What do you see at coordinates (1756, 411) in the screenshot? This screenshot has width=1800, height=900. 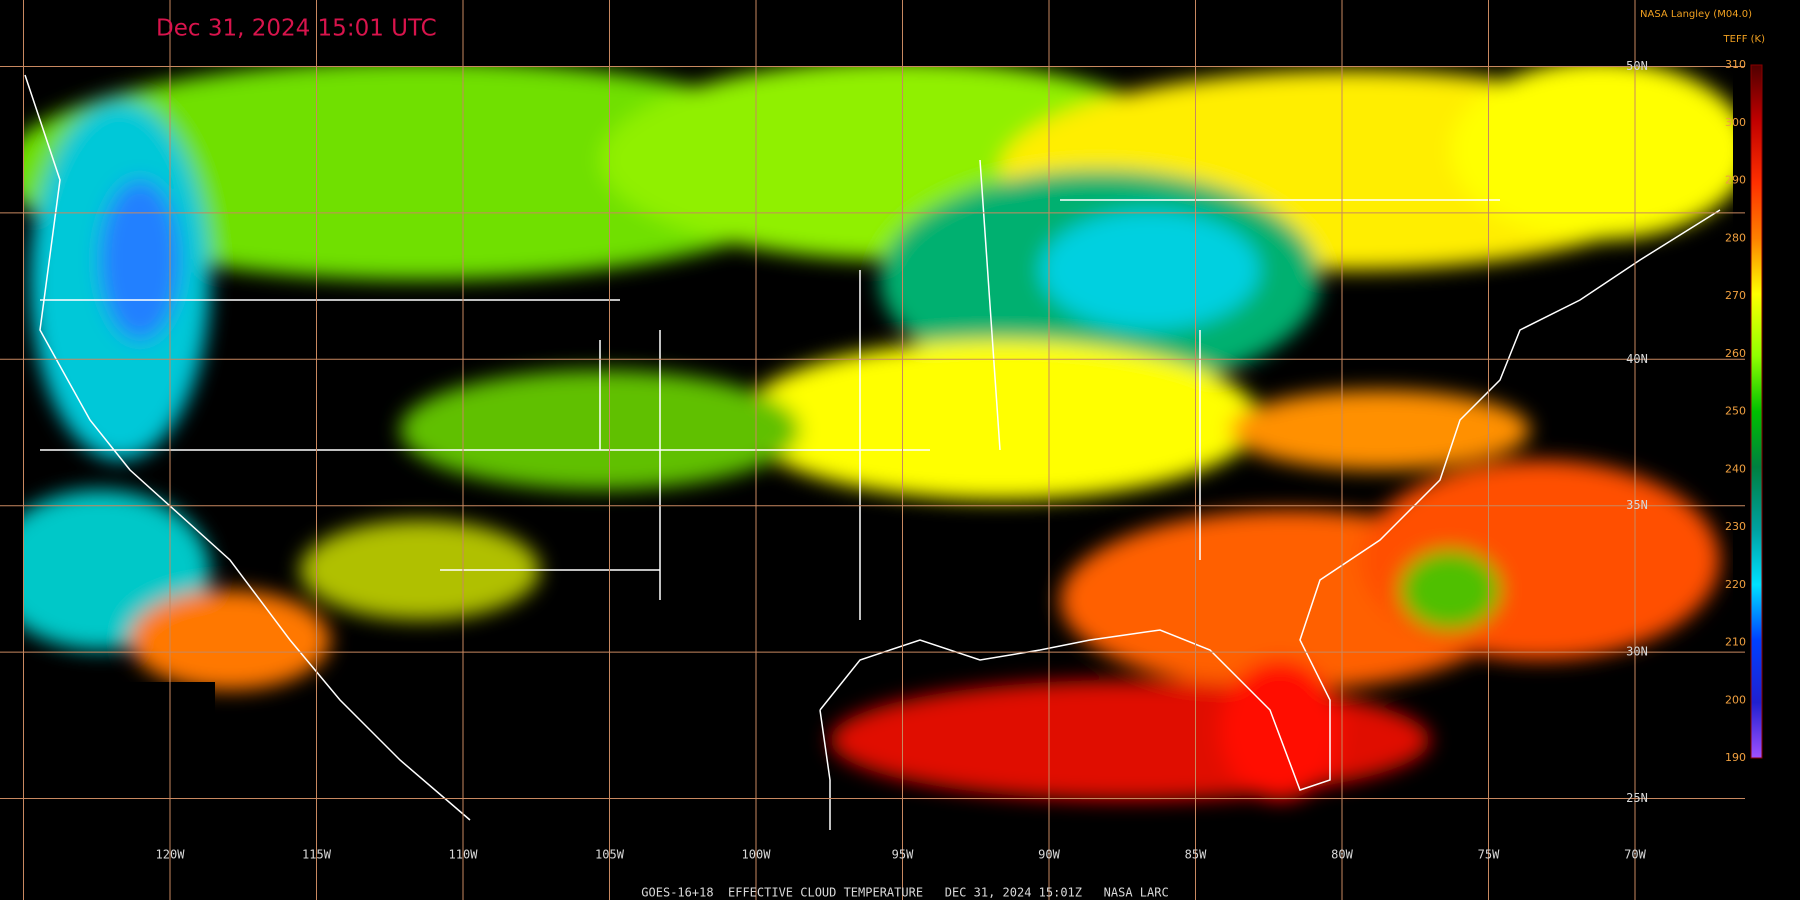 I see `colorbar` at bounding box center [1756, 411].